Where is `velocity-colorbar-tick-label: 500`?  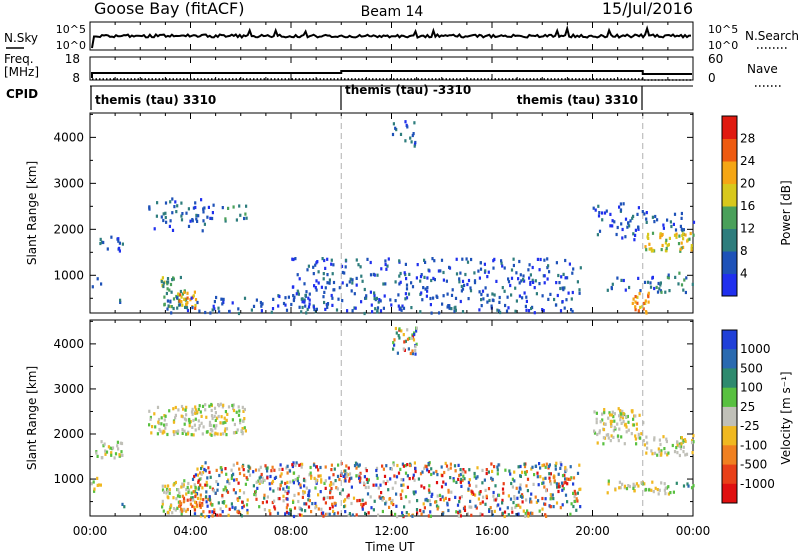
velocity-colorbar-tick-label: 500 is located at coordinates (751, 368).